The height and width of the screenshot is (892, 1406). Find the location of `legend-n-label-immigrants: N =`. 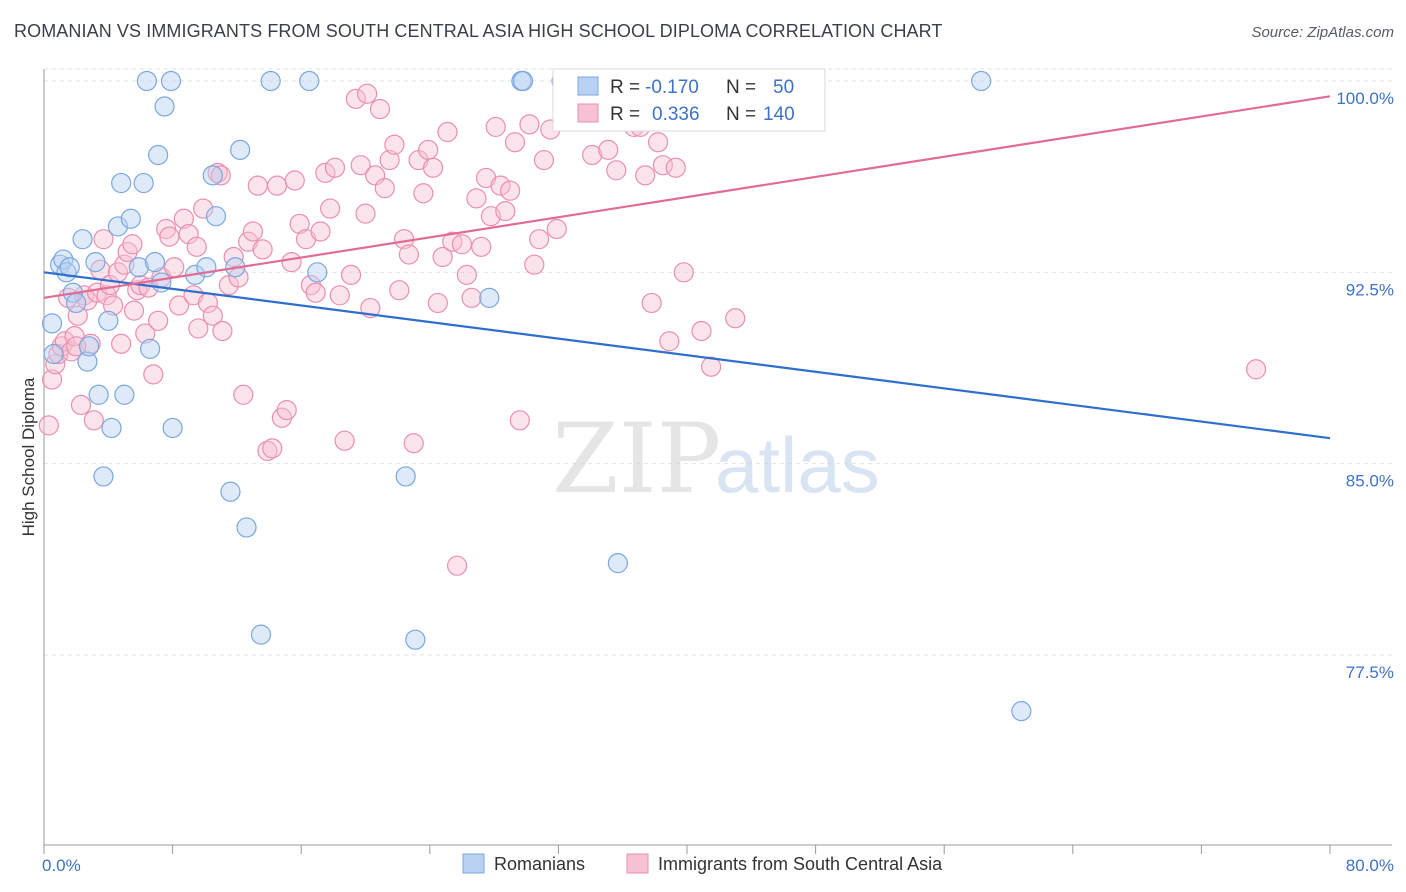

legend-n-label-immigrants: N = is located at coordinates (741, 114).